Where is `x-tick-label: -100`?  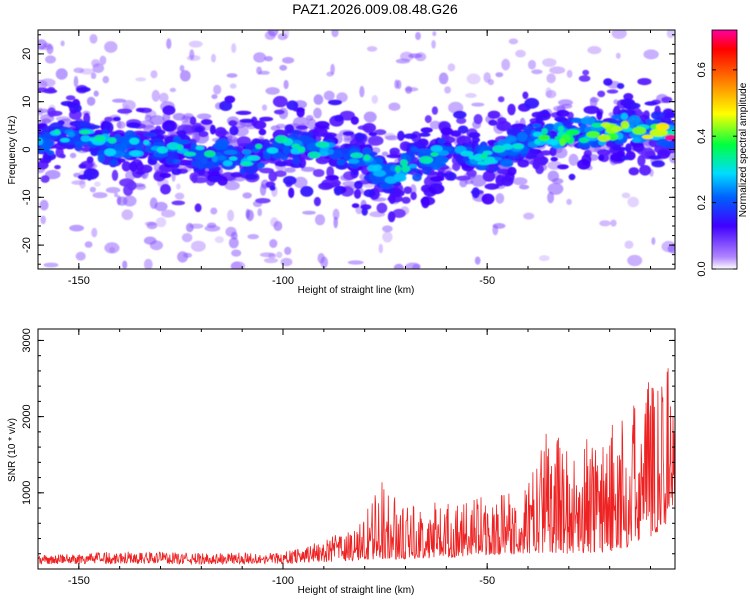
x-tick-label: -100 is located at coordinates (283, 281).